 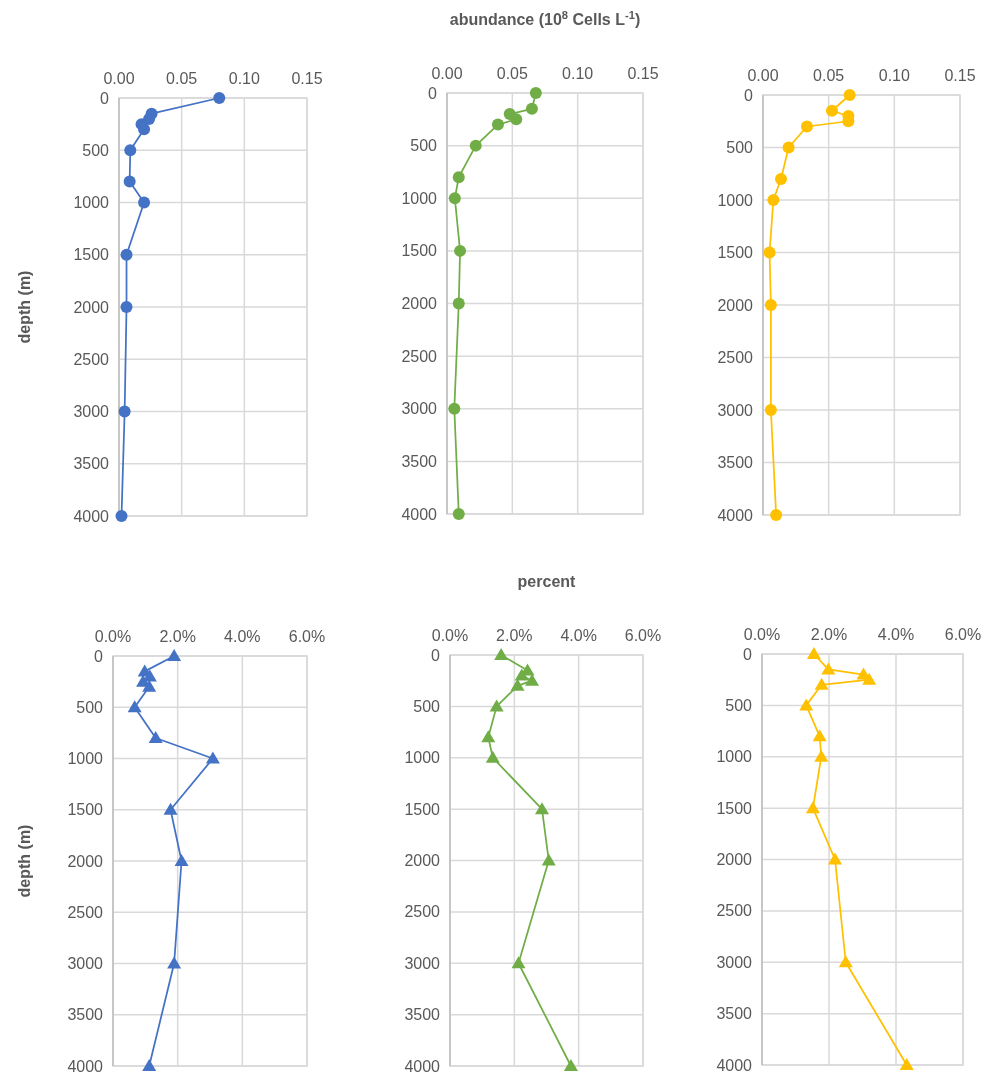 I want to click on x-tick-label: 0.0%, so click(x=762, y=634).